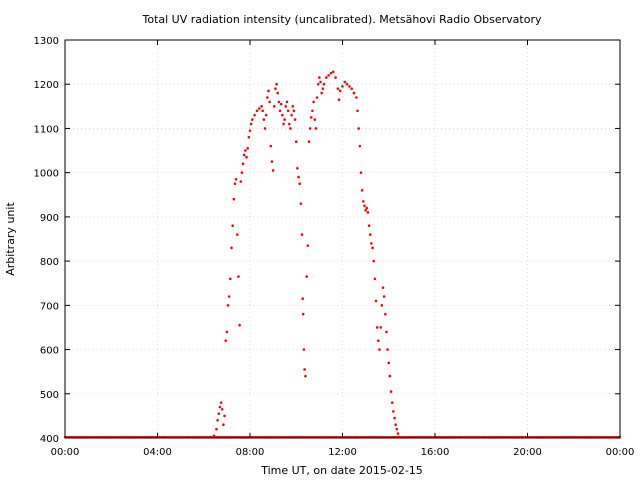 Image resolution: width=640 pixels, height=480 pixels. Describe the element at coordinates (46, 129) in the screenshot. I see `y-tick-label: 1100` at that location.